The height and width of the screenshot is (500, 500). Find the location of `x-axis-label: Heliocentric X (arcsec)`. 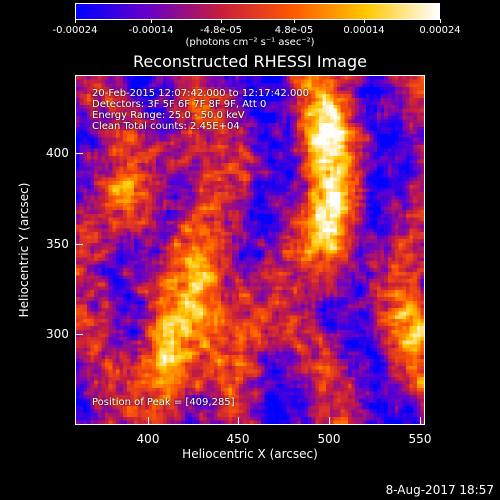

x-axis-label: Heliocentric X (arcsec) is located at coordinates (250, 454).